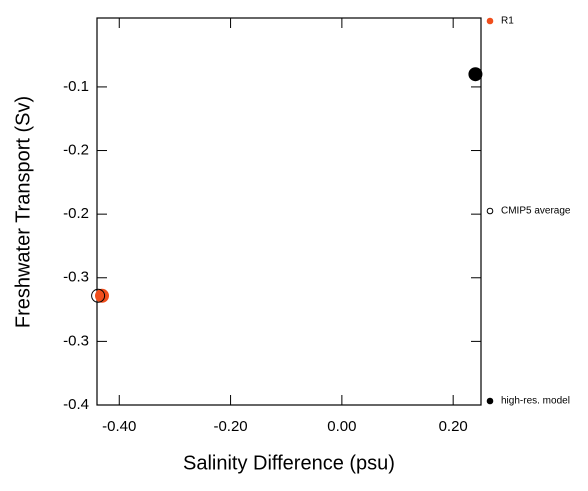 This screenshot has width=588, height=491. I want to click on y-axis-label: Freshwater Transport (Sv), so click(23, 212).